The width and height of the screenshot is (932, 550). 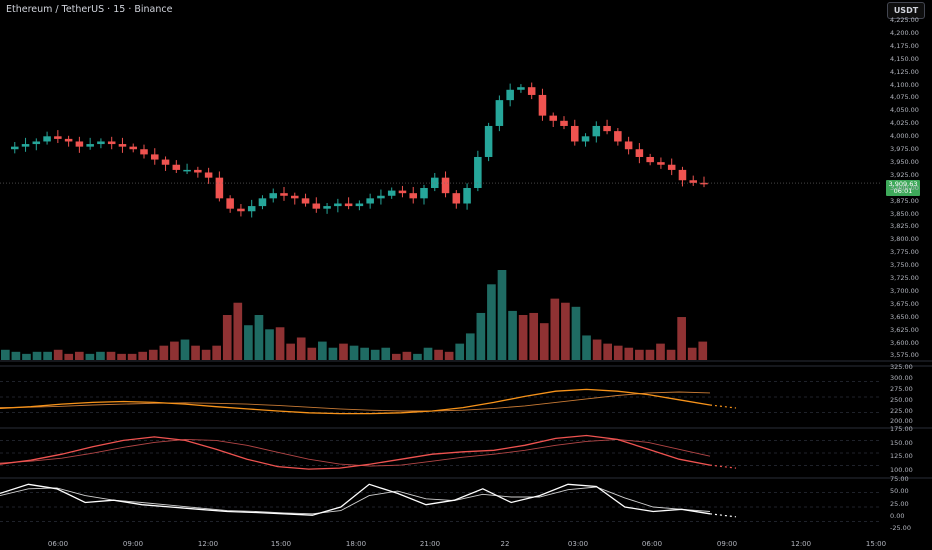 What do you see at coordinates (89, 9) in the screenshot?
I see `symbol-title: Ethereum / TetherUS · 15 · Binance` at bounding box center [89, 9].